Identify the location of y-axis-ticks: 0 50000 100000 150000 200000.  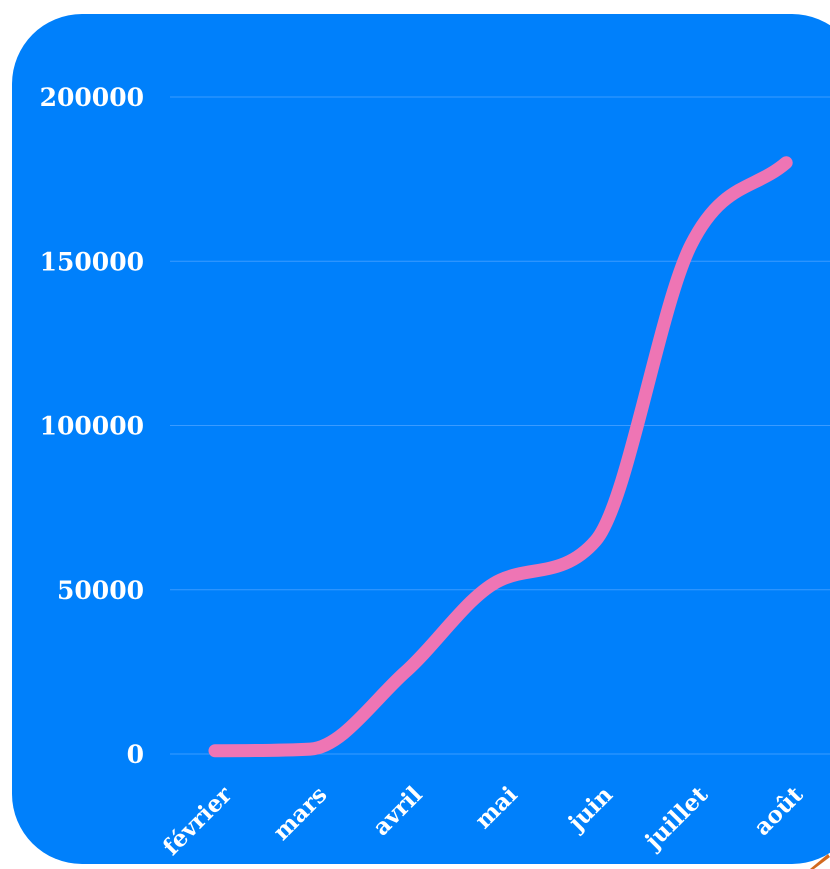
(92, 426).